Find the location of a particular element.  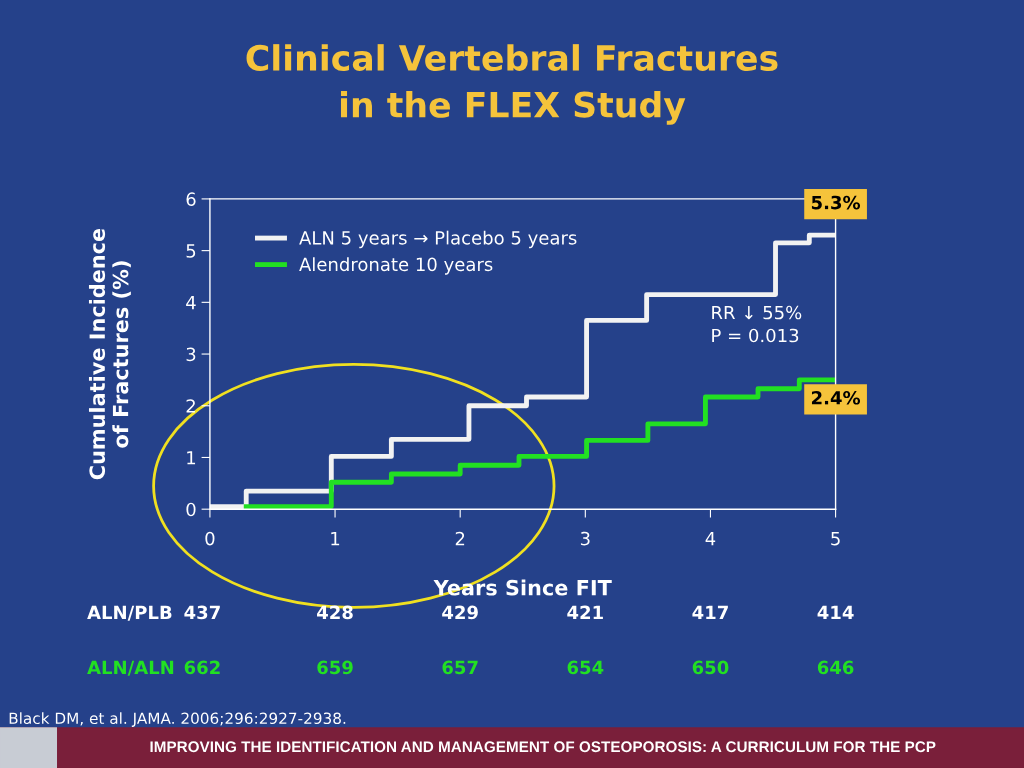

text: ALN/PLB is located at coordinates (129, 613).